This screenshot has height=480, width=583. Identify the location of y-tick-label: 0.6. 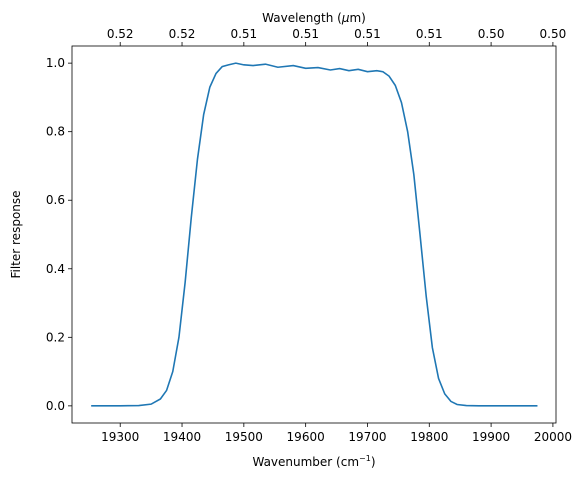
(55, 200).